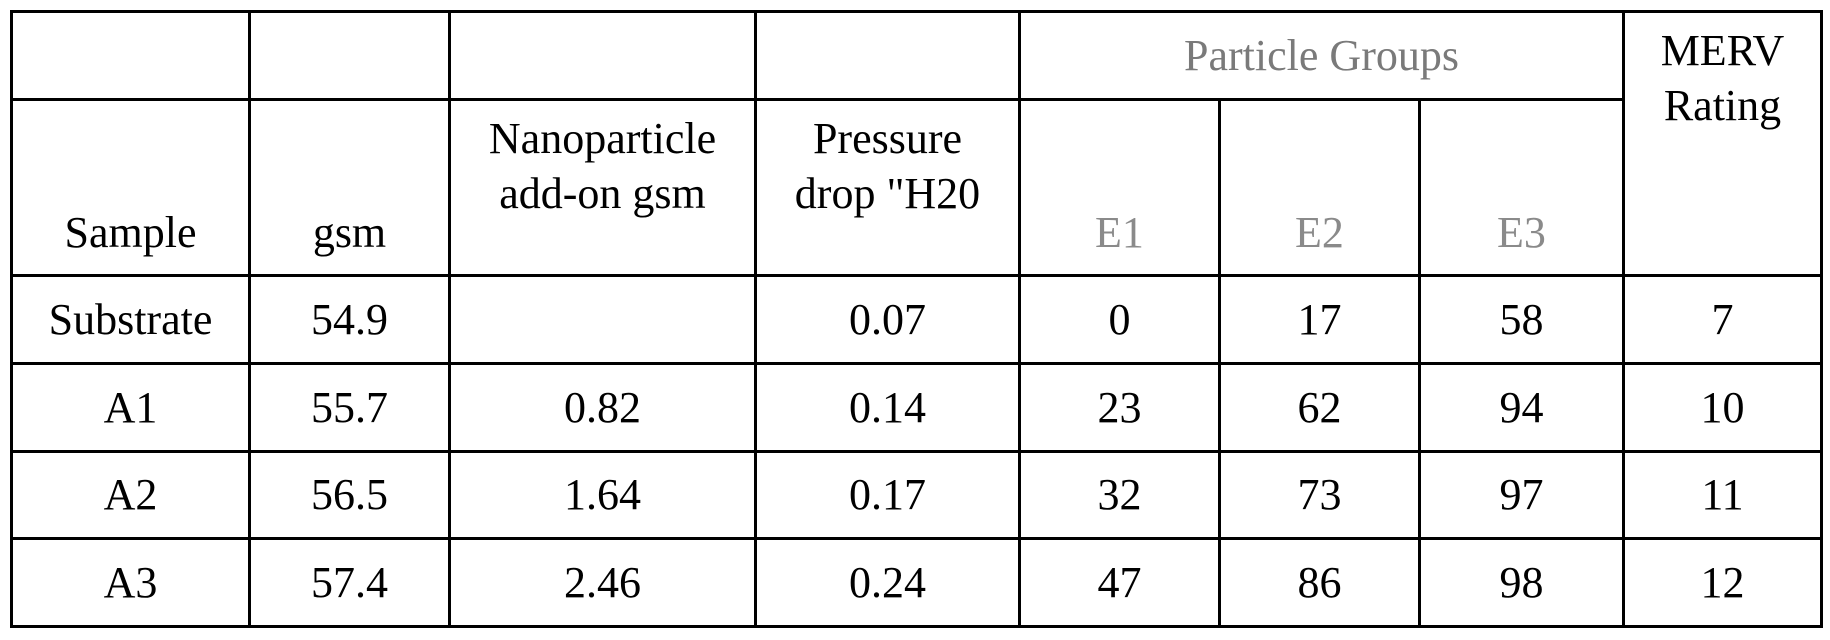  I want to click on header-pressure-line2: drop "H20, so click(887, 193).